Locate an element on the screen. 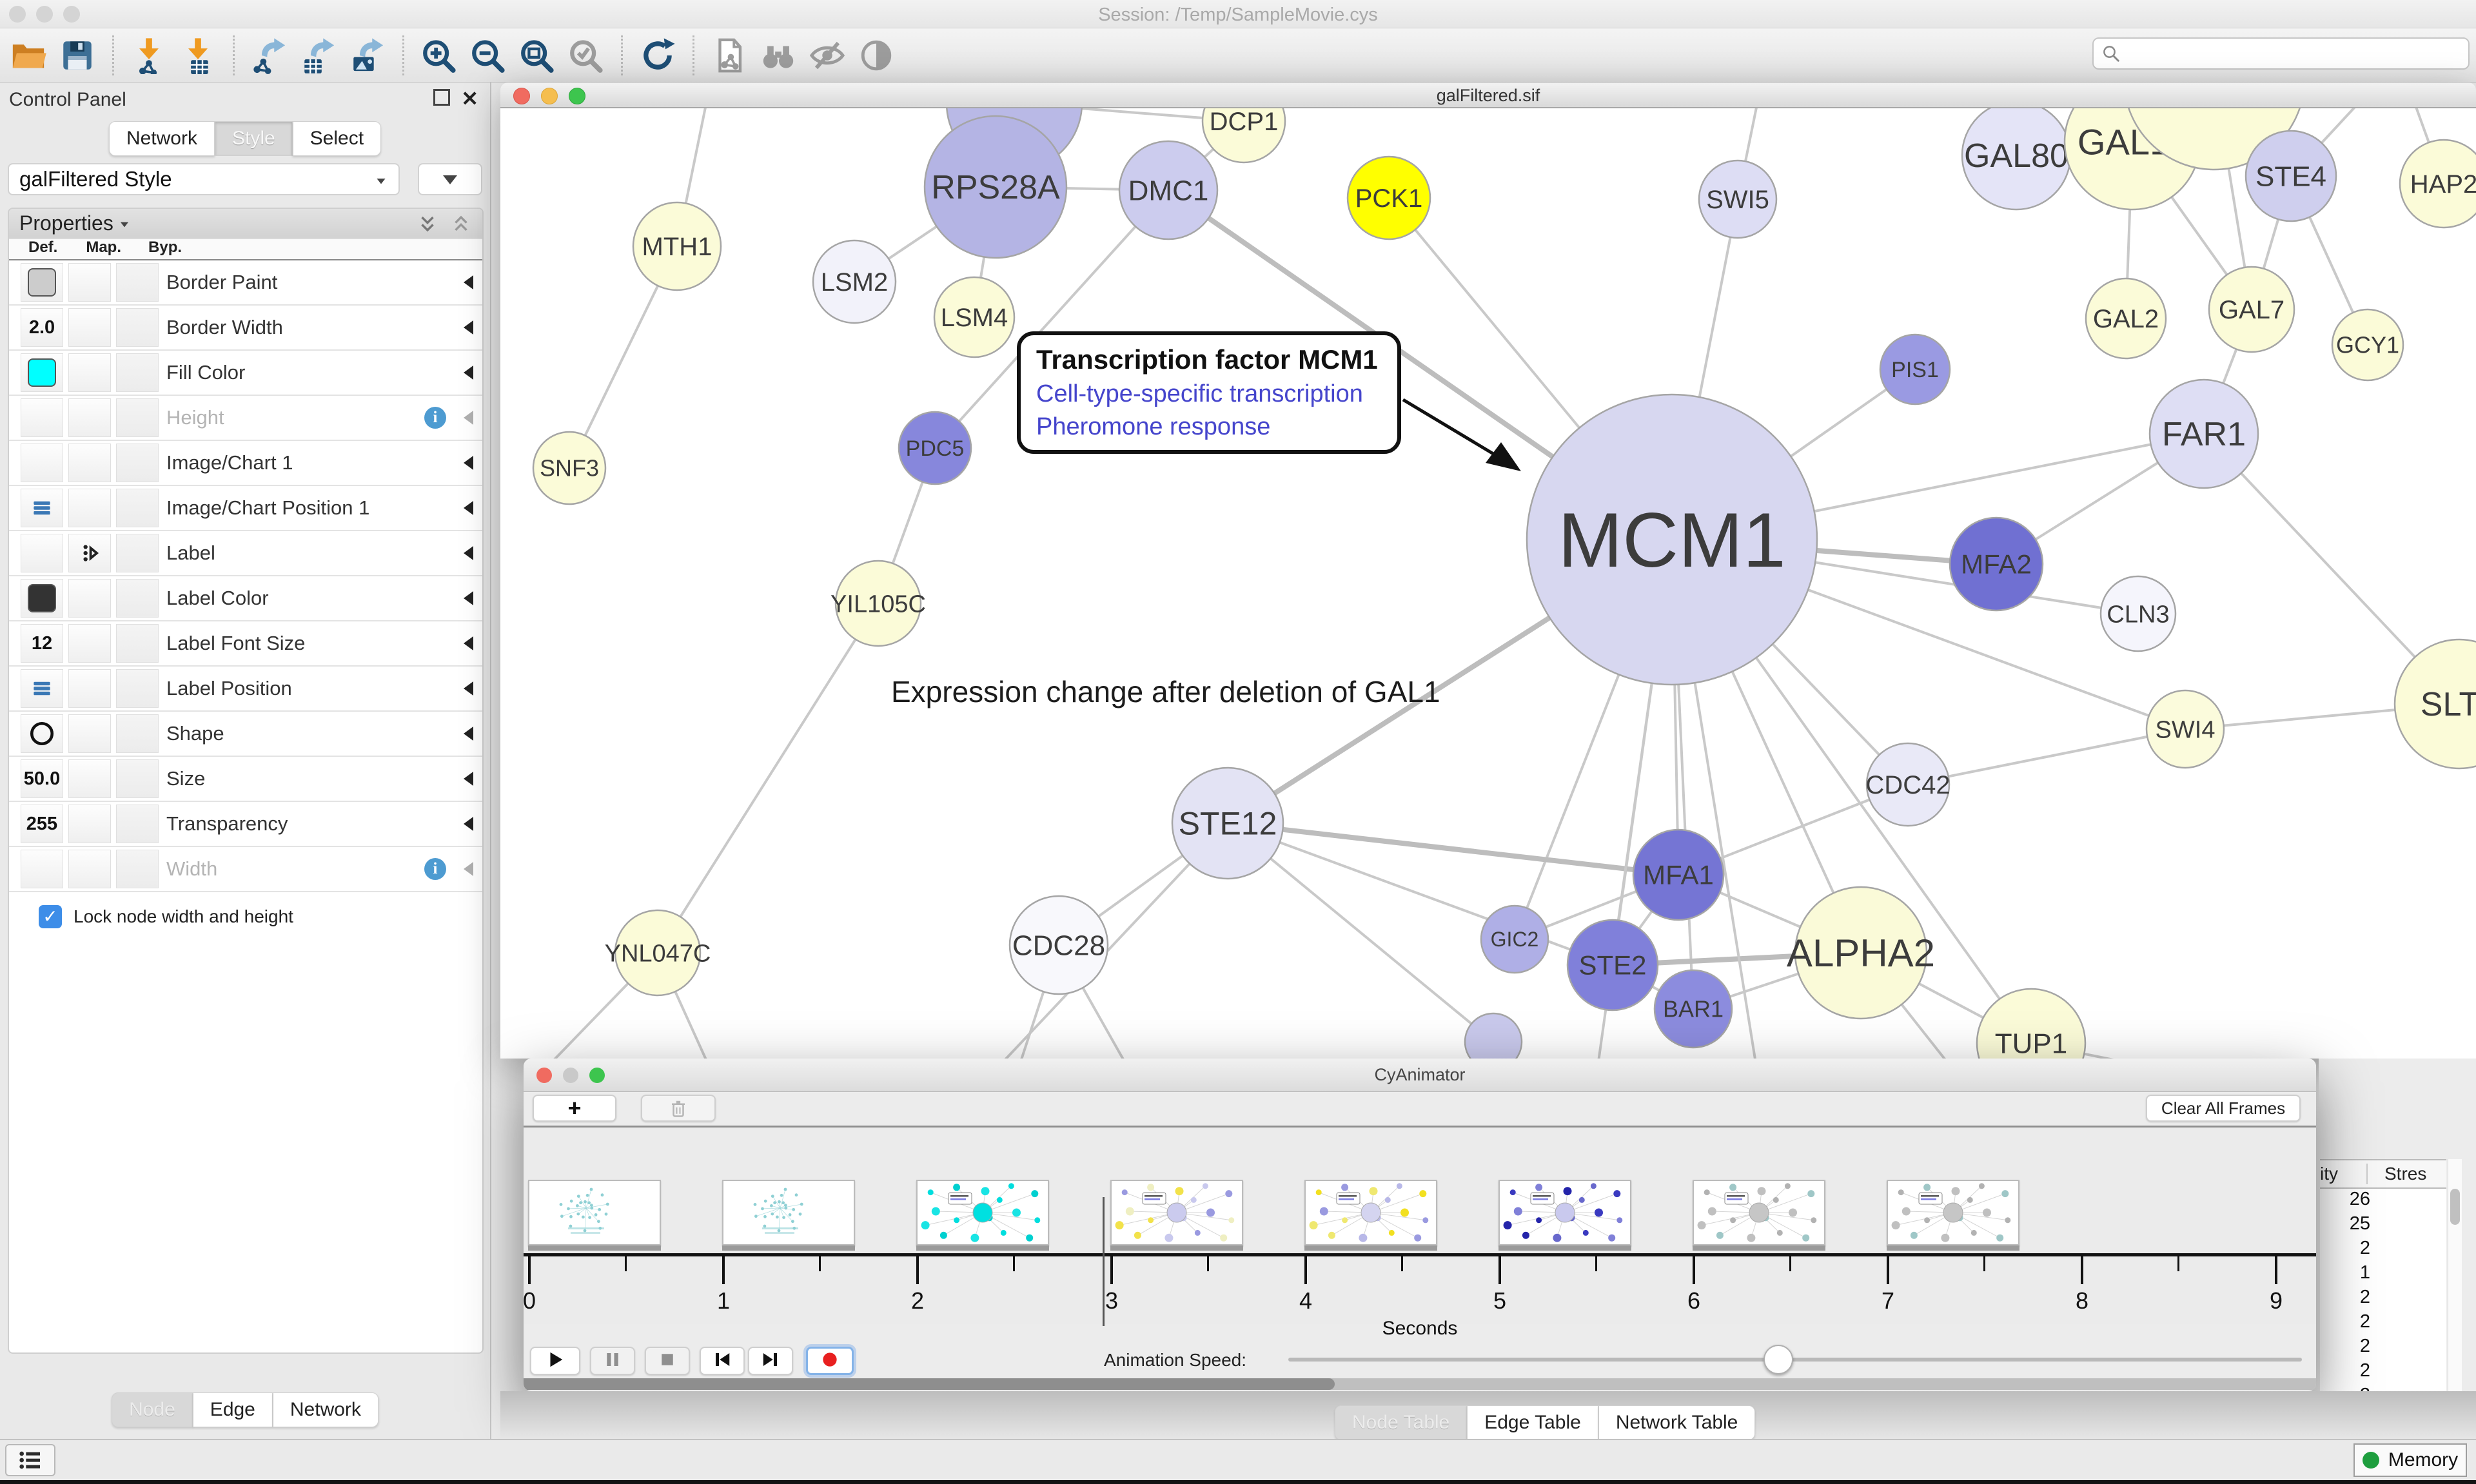 Image resolution: width=2476 pixels, height=1484 pixels. tab-network: Network is located at coordinates (161, 138).